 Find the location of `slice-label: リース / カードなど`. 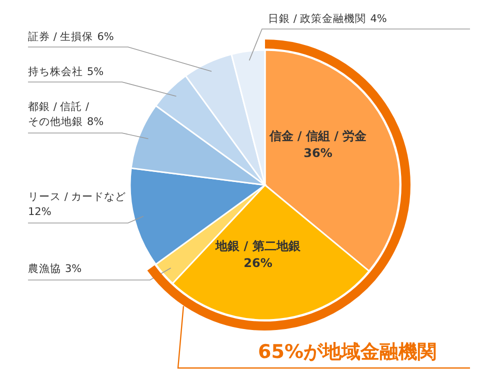

slice-label: リース / カードなど is located at coordinates (77, 197).